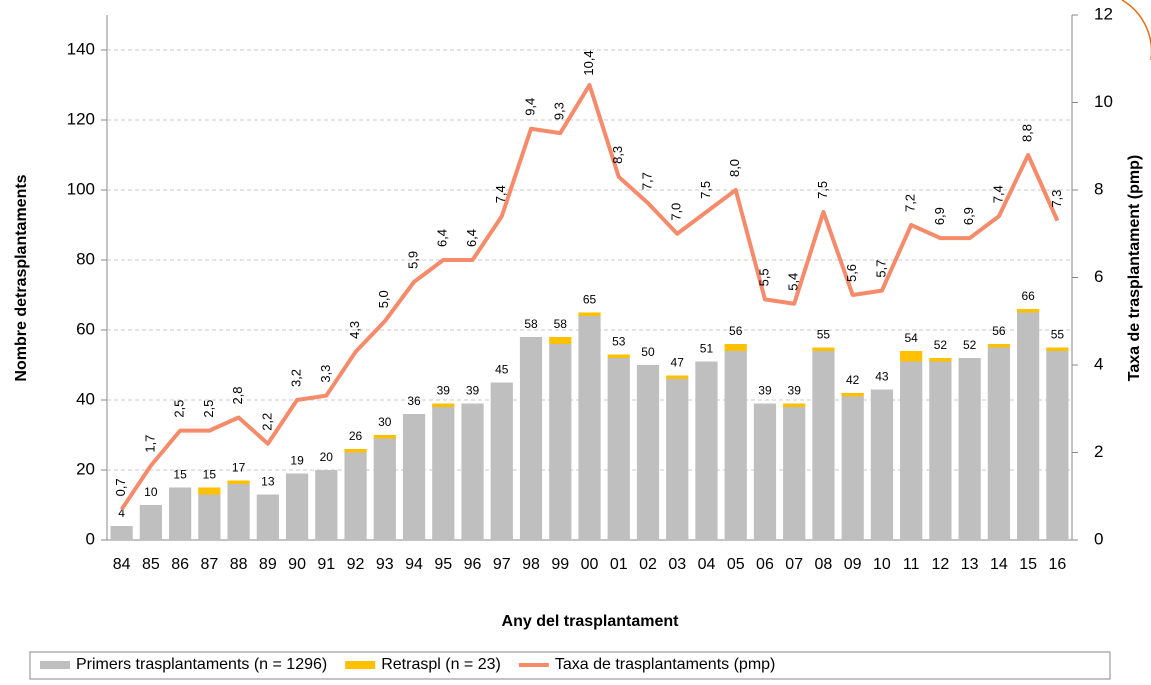 The image size is (1151, 685). I want to click on y2-tick-label: 8, so click(1098, 188).